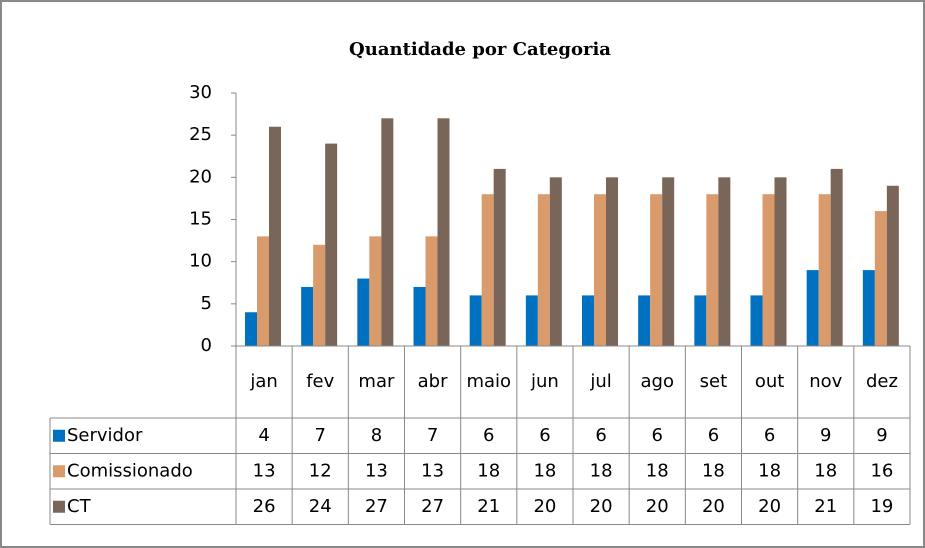 The width and height of the screenshot is (925, 548). I want to click on legend-label: CT, so click(79, 506).